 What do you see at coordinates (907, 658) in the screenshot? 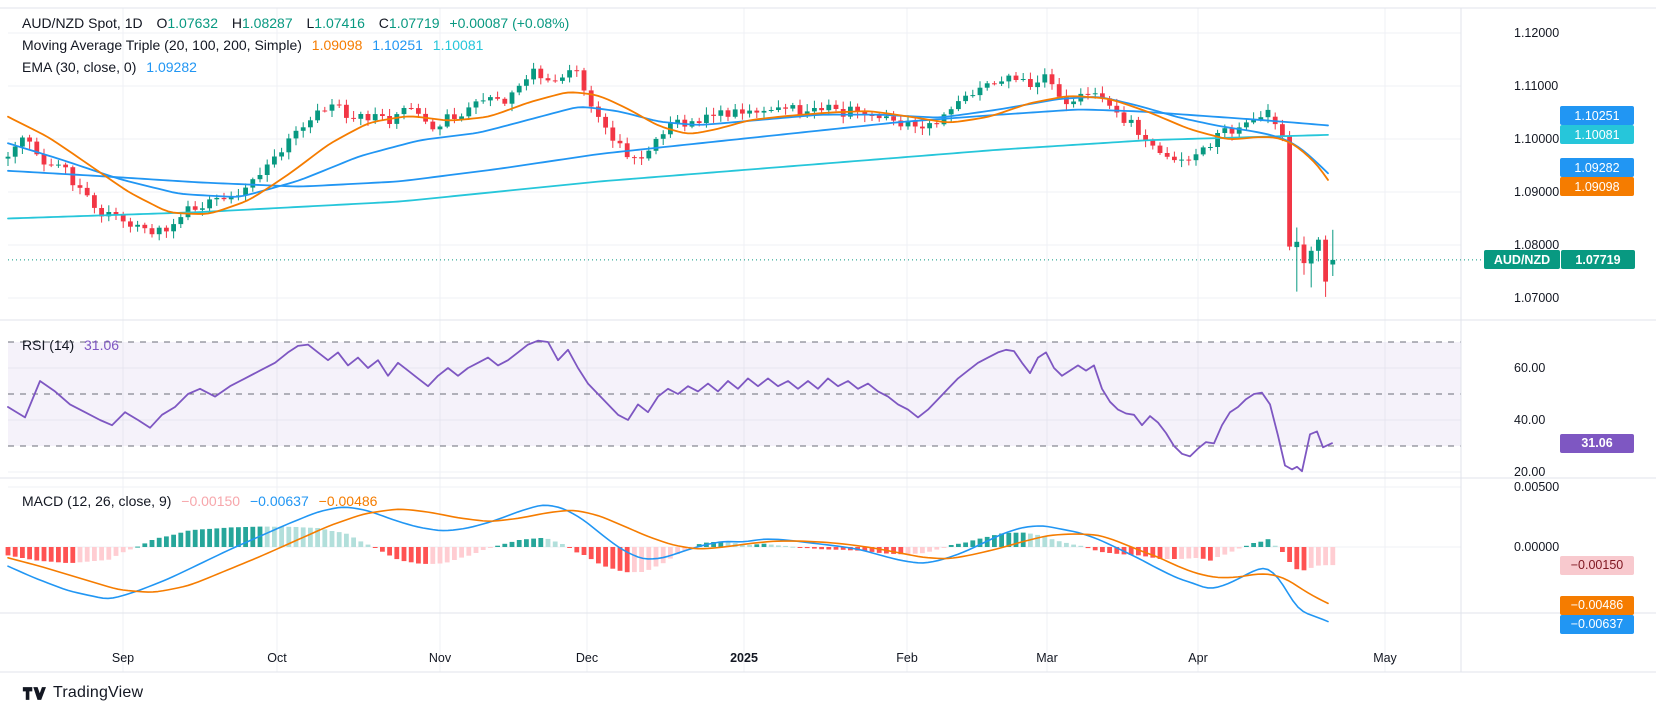
I see `time-axis-label: Feb` at bounding box center [907, 658].